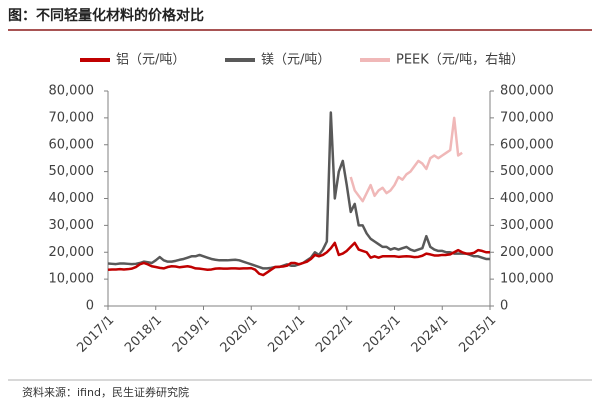 This screenshot has width=600, height=408. What do you see at coordinates (106, 15) in the screenshot?
I see `chart-title: 图：不同轻量化材料的价格对比` at bounding box center [106, 15].